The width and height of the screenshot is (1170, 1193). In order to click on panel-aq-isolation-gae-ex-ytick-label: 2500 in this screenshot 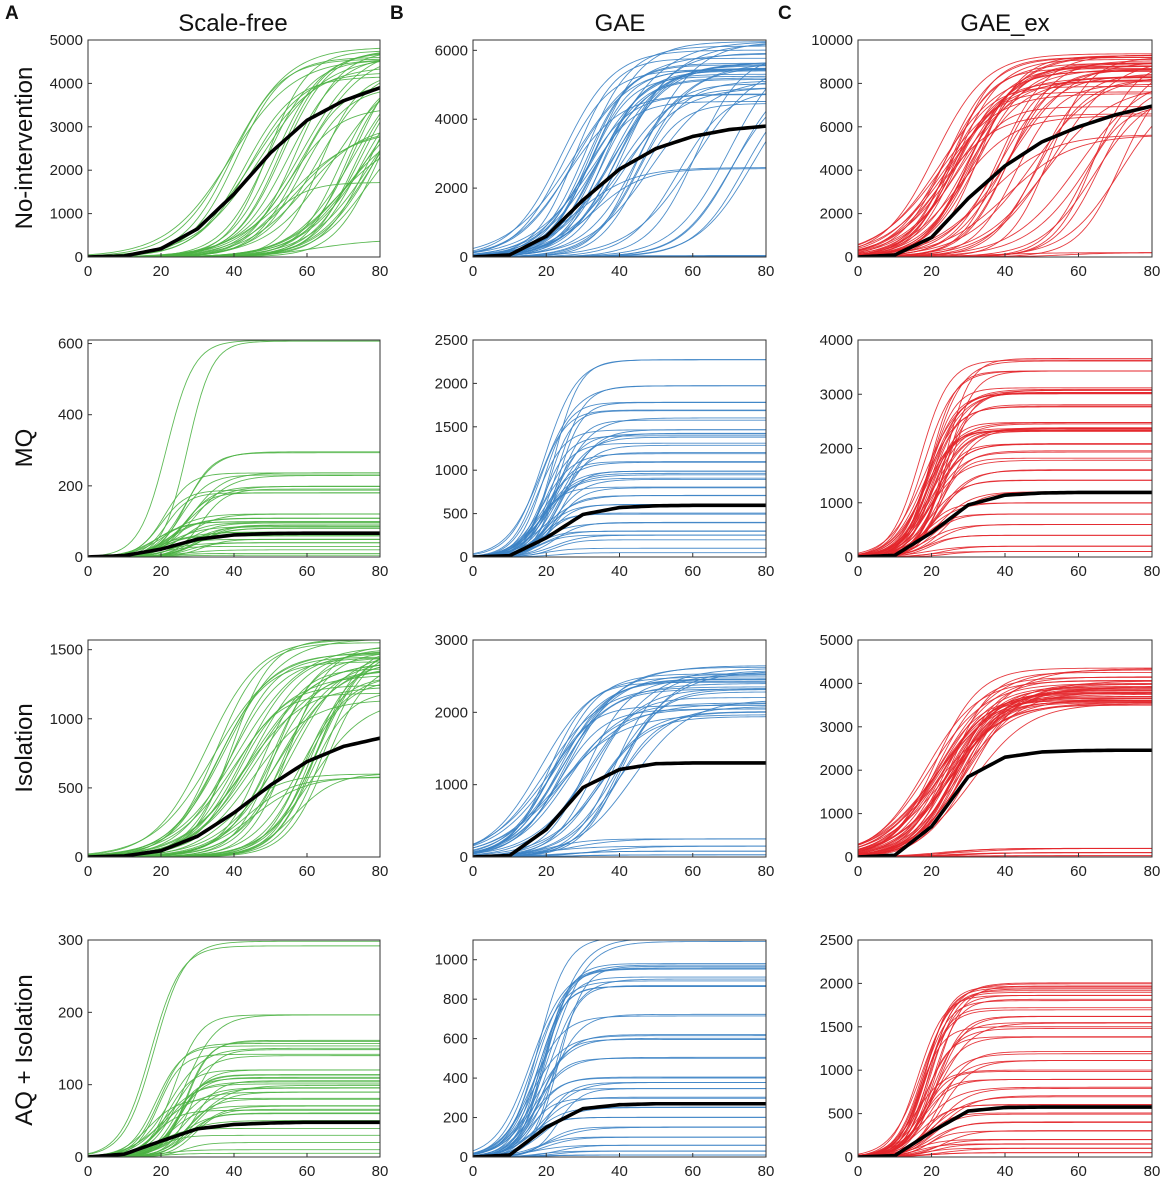, I will do `click(836, 940)`.